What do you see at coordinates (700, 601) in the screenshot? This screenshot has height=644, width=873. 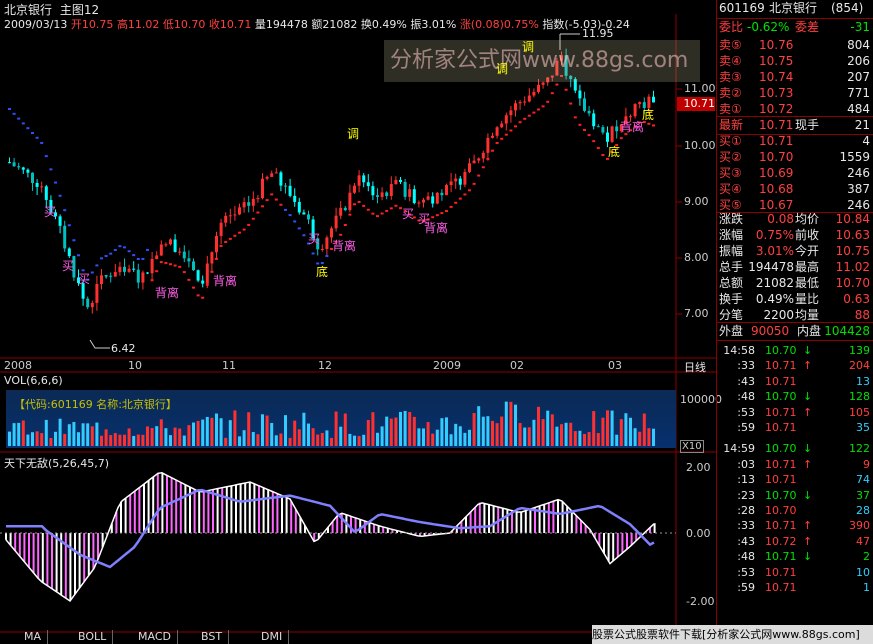 I see `indicator-axis-label: -2.00` at bounding box center [700, 601].